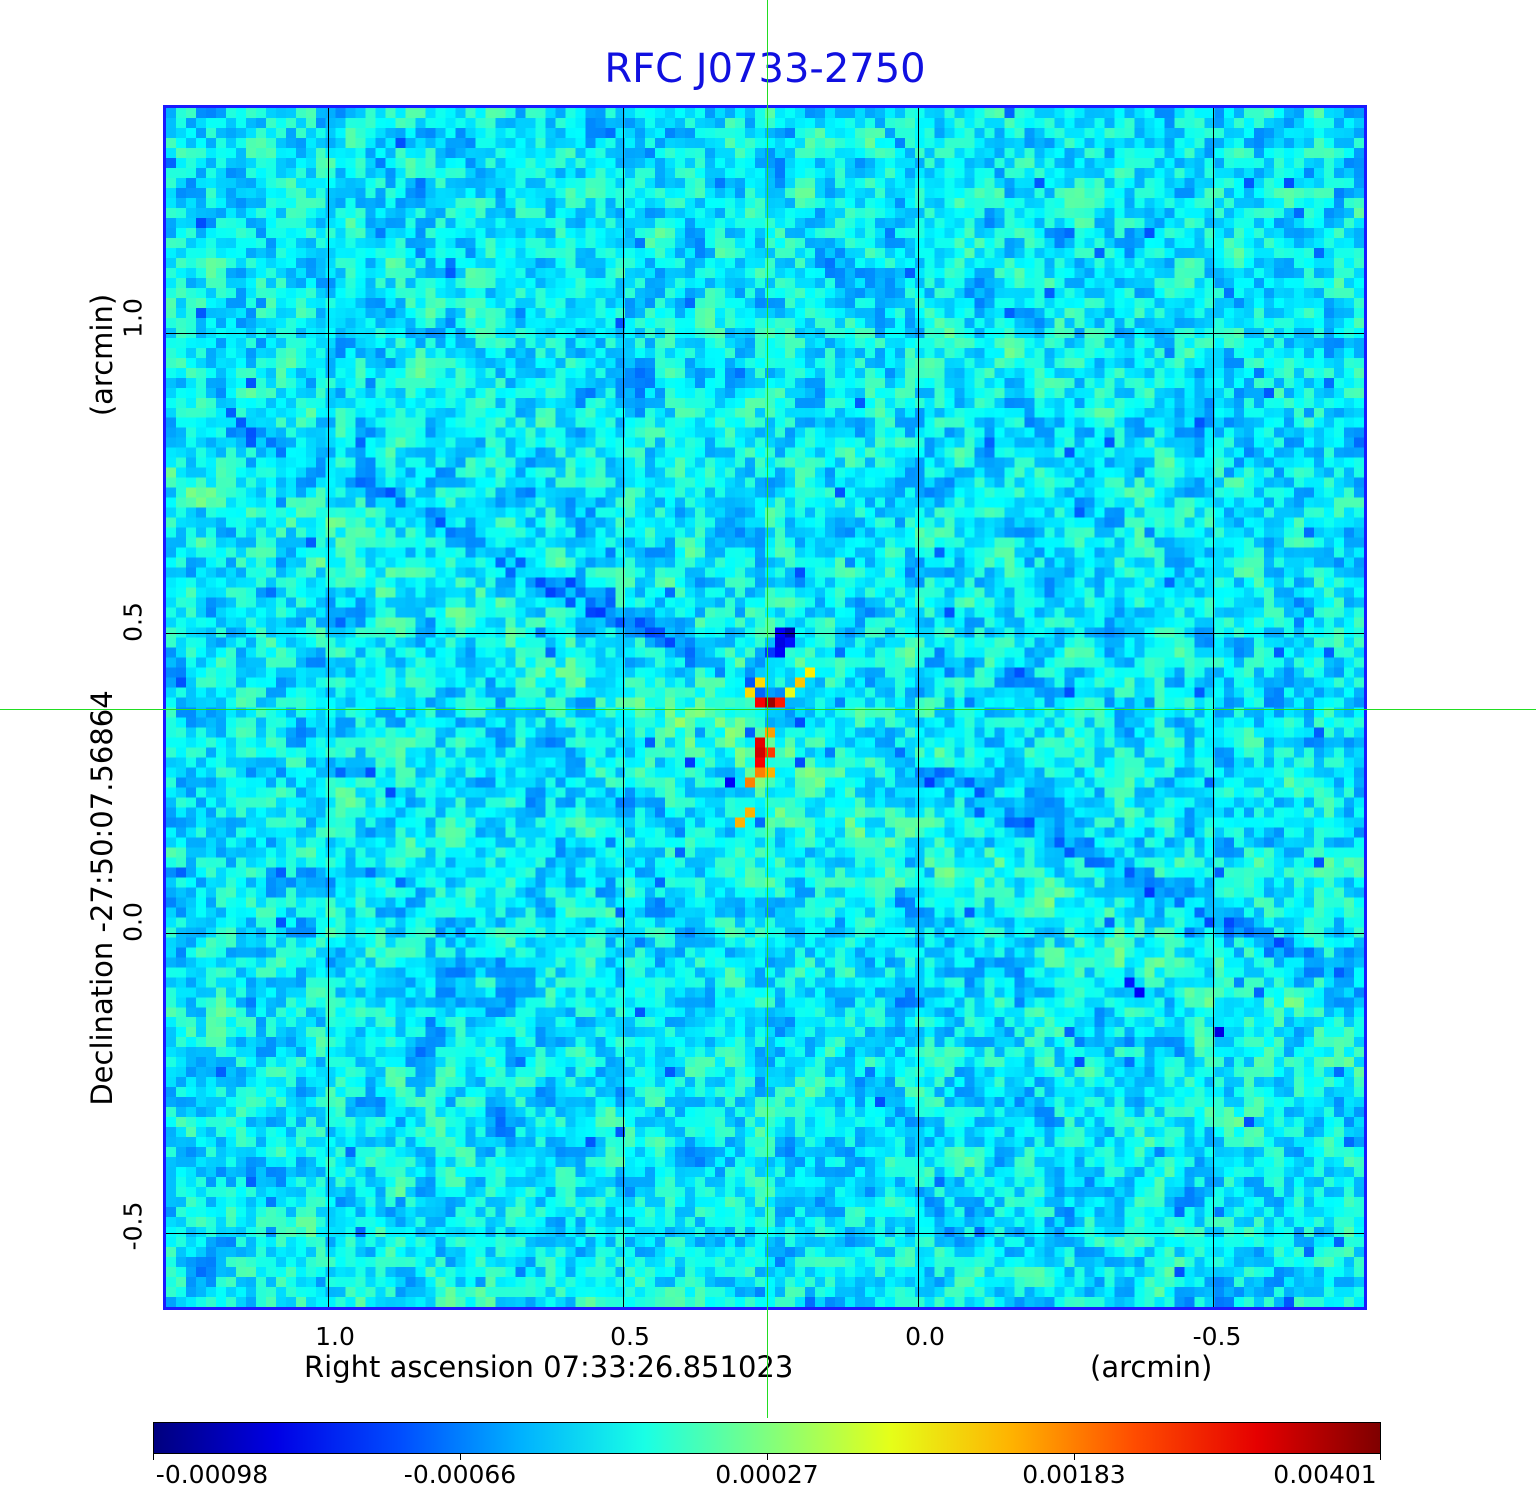 This screenshot has height=1511, width=1536. Describe the element at coordinates (765, 69) in the screenshot. I see `chart-title: RFC J0733-2750` at that location.